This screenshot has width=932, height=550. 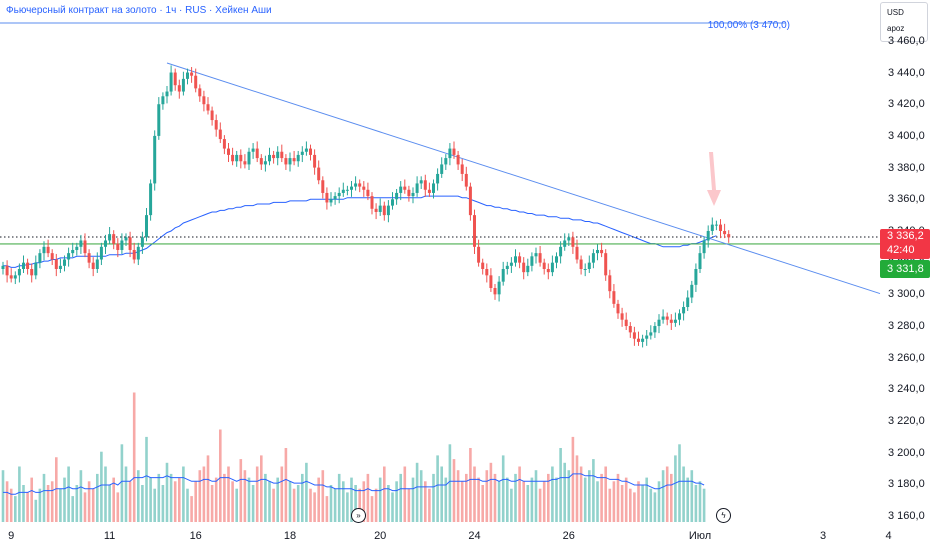 What do you see at coordinates (906, 104) in the screenshot?
I see `y-tick-label: 3 420,0` at bounding box center [906, 104].